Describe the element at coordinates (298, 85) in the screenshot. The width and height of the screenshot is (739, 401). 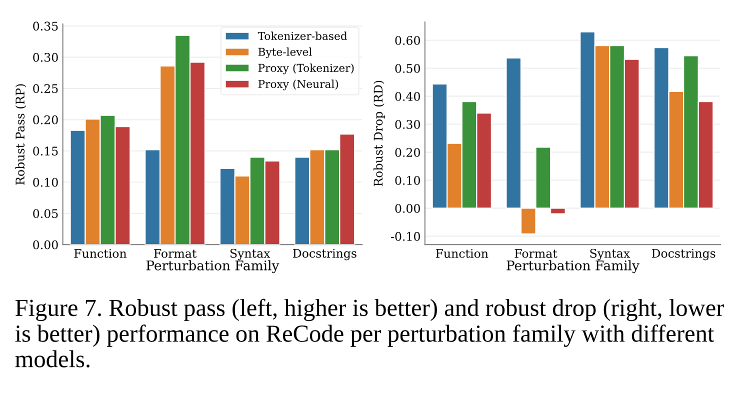
I see `legend-label: Proxy (Neural)` at that location.